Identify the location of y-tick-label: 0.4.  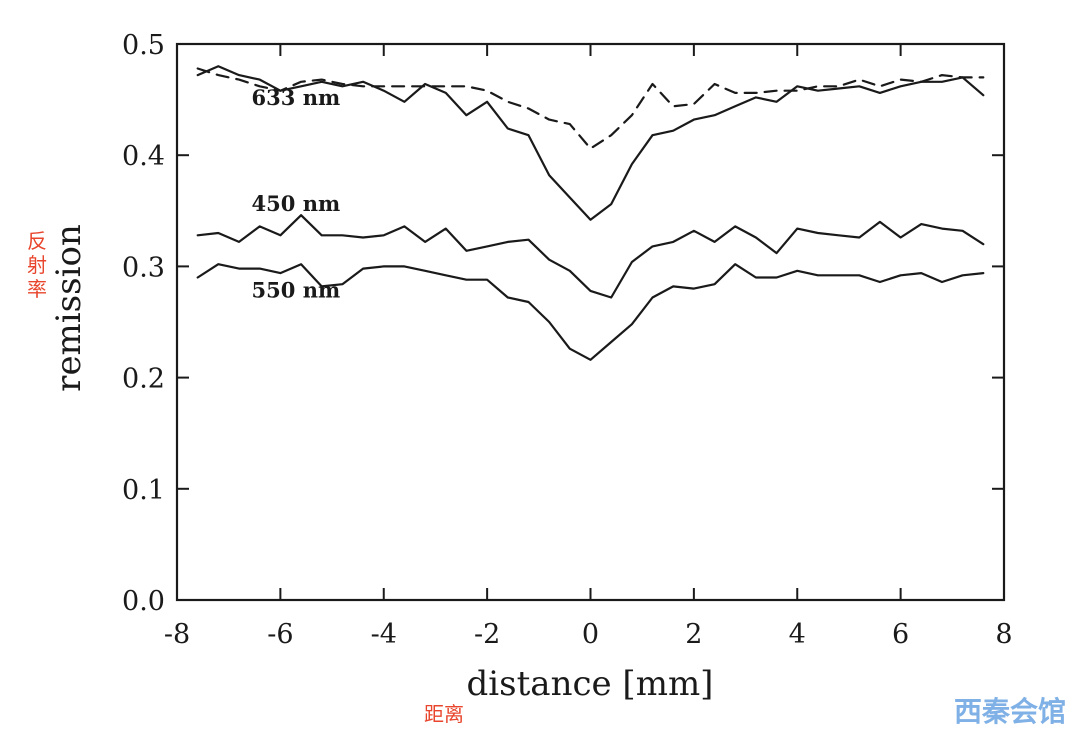
(143, 156).